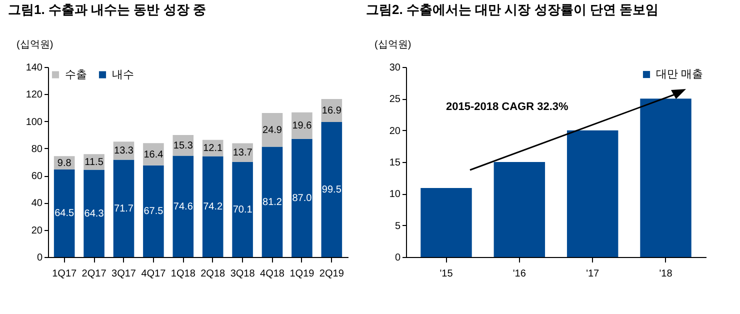 Image resolution: width=740 pixels, height=314 pixels. I want to click on y-tick-label: 25, so click(395, 100).